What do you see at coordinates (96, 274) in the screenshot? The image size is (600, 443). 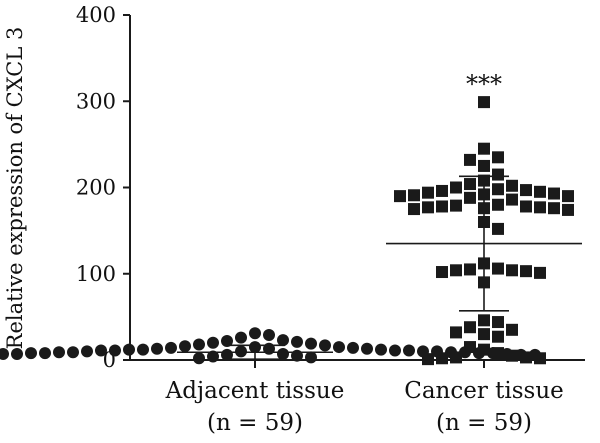 I see `y-tick-label: 100` at bounding box center [96, 274].